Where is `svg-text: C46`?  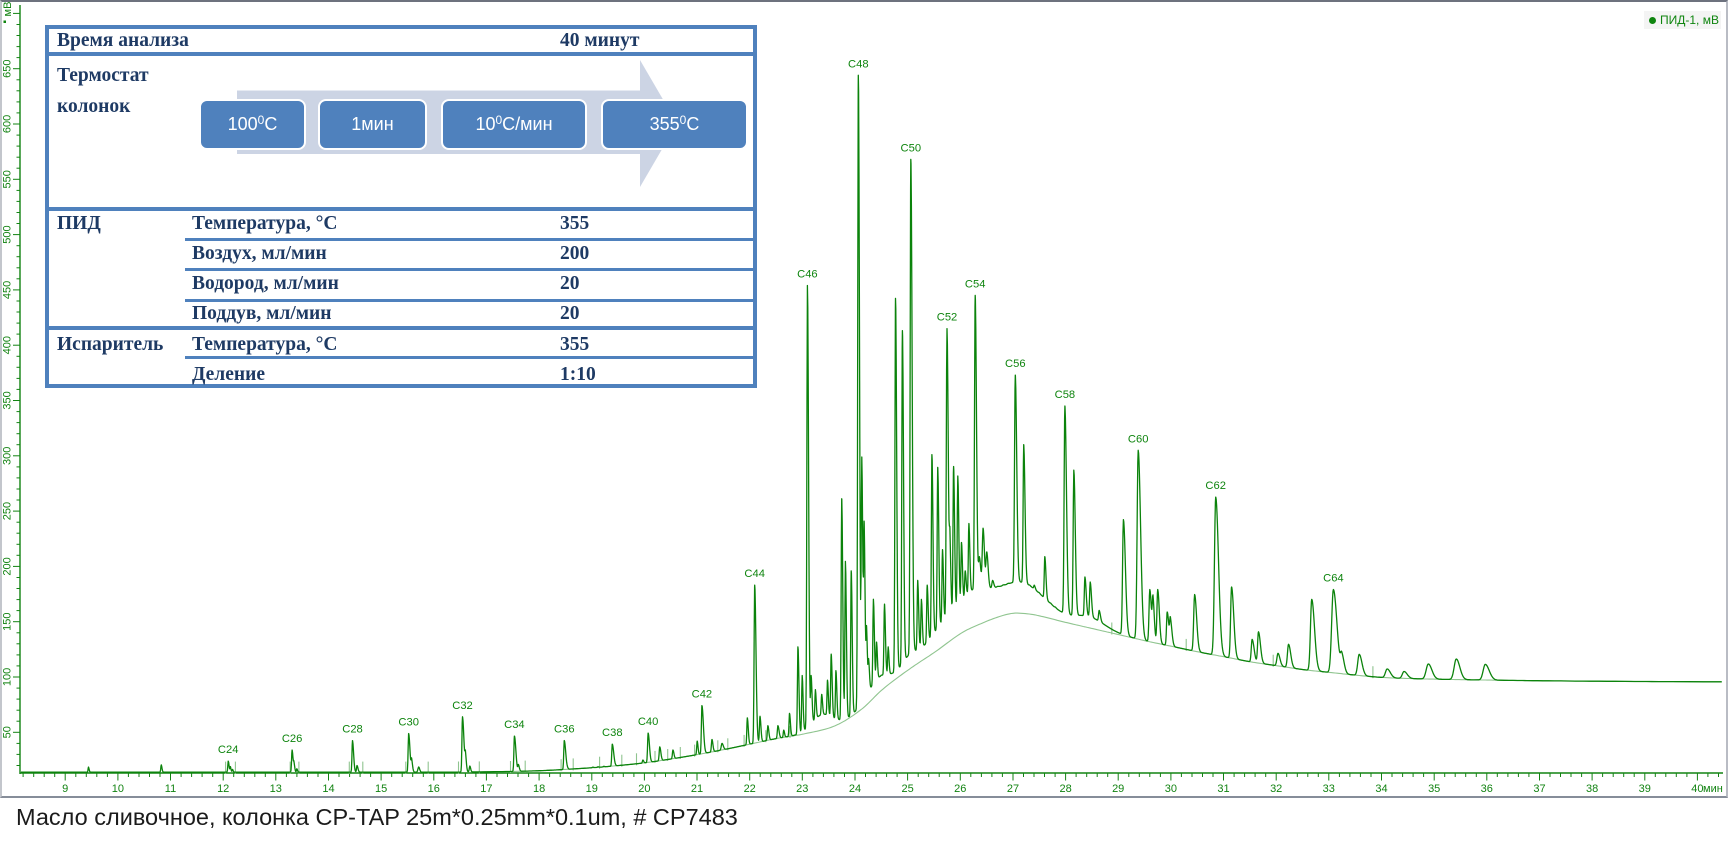
svg-text: C46 is located at coordinates (807, 275).